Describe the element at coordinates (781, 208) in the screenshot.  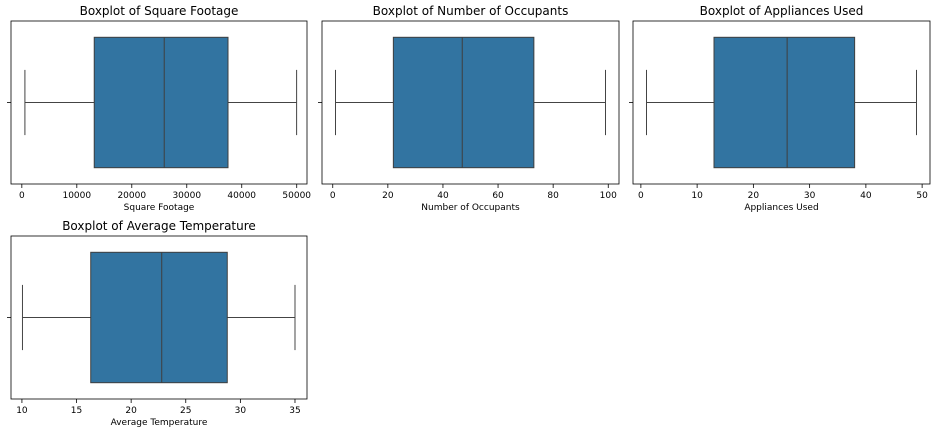
I see `x-axis-label: Appliances Used` at that location.